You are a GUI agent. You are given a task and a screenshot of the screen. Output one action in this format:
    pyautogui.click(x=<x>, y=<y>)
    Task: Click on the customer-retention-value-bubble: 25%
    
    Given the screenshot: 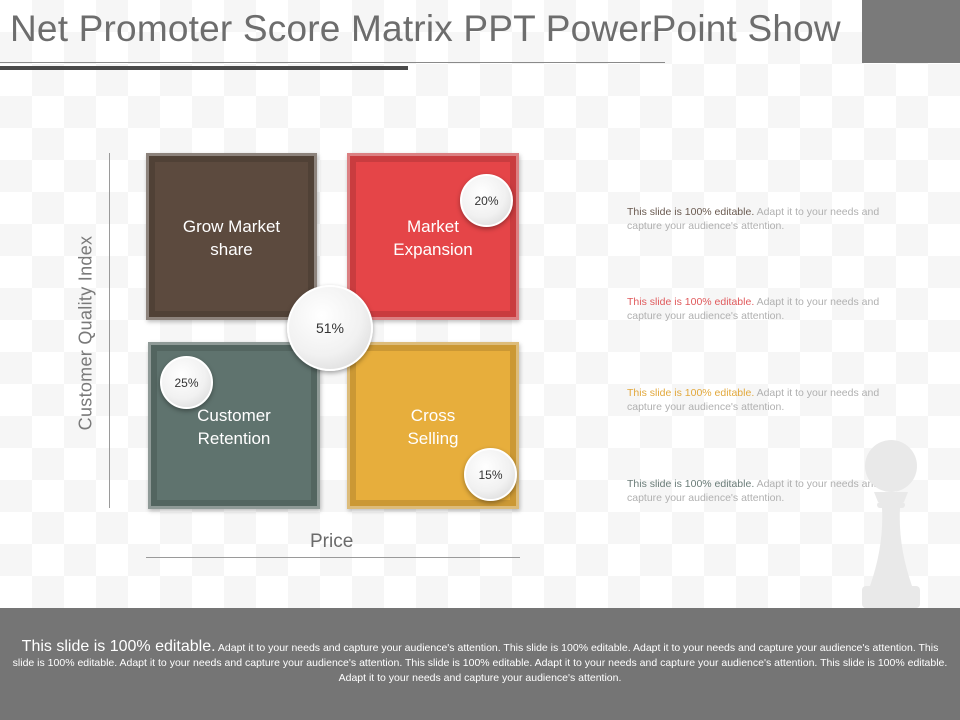 What is the action you would take?
    pyautogui.click(x=186, y=382)
    